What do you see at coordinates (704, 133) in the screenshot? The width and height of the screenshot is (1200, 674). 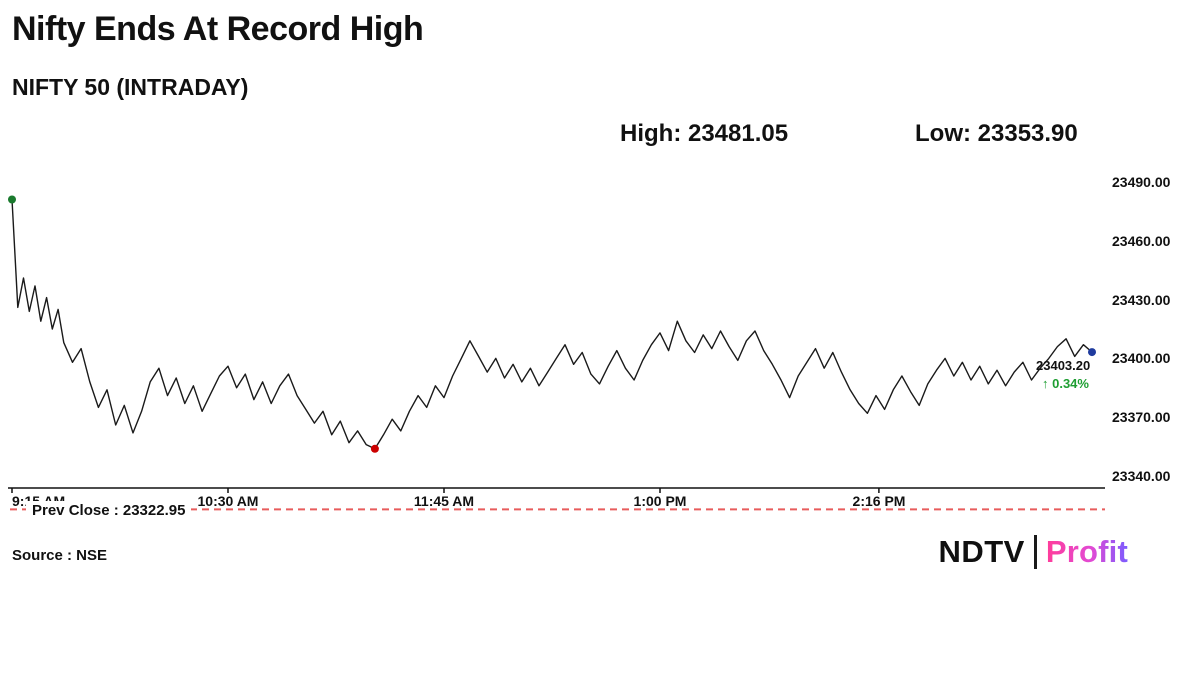 I see `high-value: High: 23481.05` at bounding box center [704, 133].